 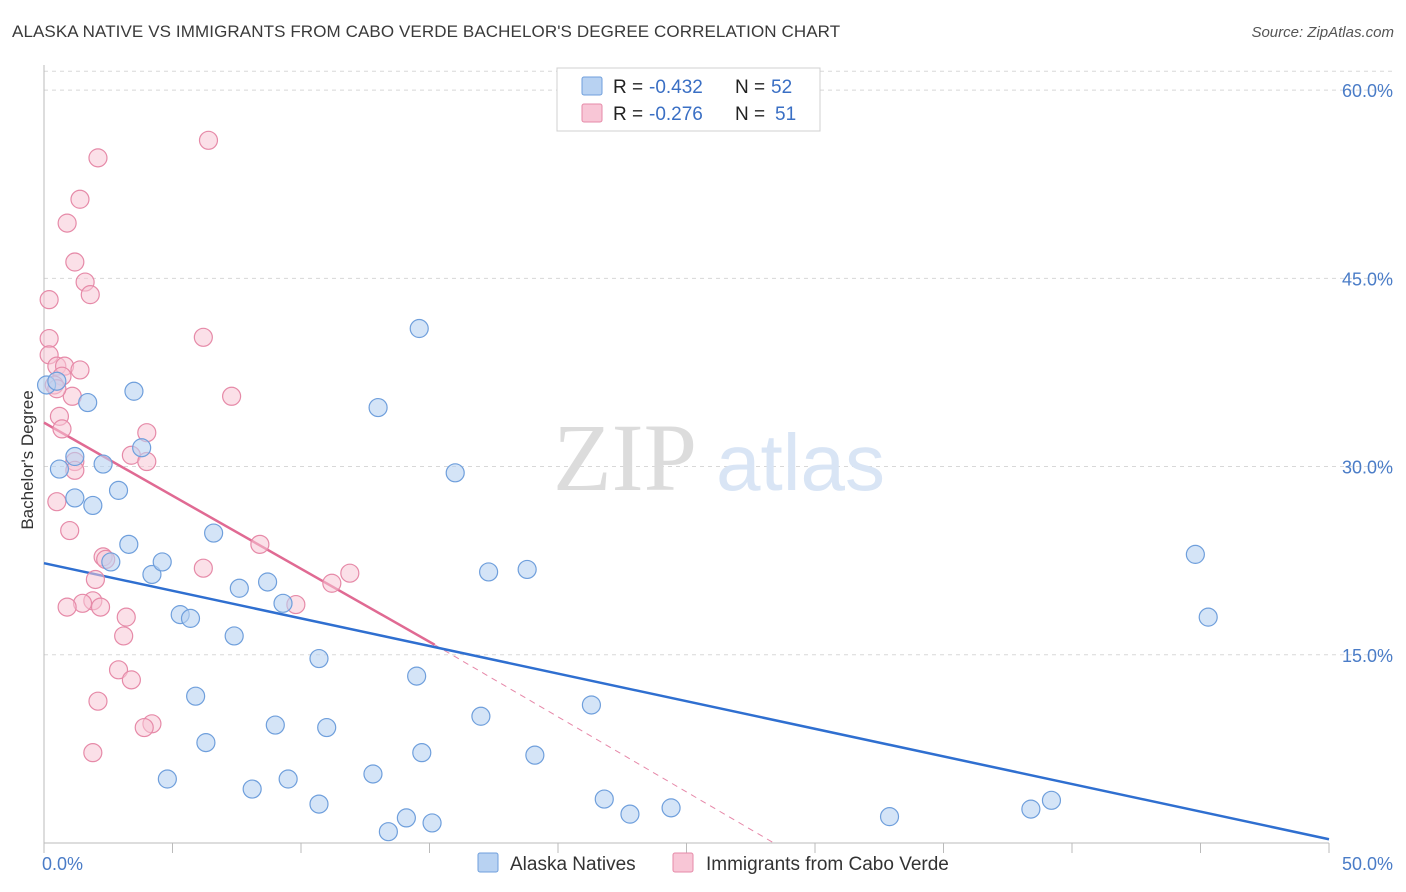 What do you see at coordinates (785, 114) in the screenshot?
I see `legend-n-value: 51` at bounding box center [785, 114].